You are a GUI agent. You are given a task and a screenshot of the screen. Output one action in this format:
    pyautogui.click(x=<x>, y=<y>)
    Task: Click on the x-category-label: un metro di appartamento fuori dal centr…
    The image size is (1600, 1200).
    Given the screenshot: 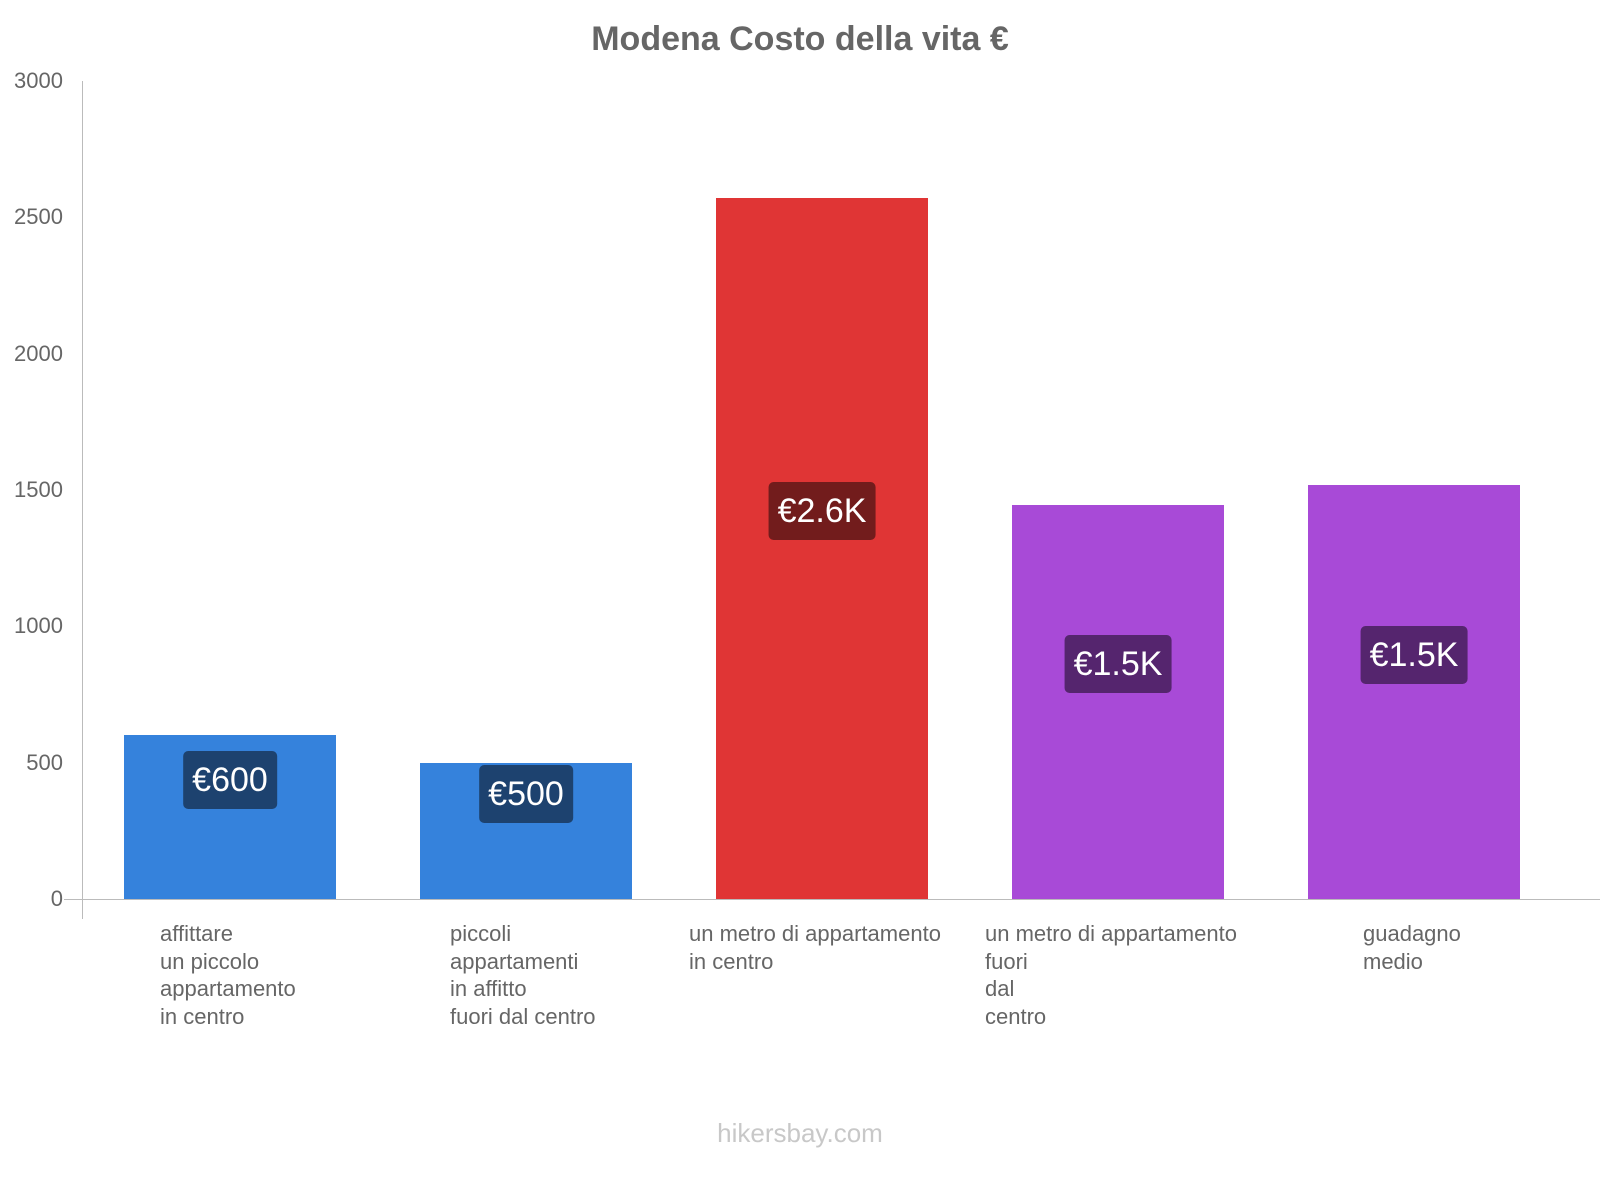 What is the action you would take?
    pyautogui.click(x=1111, y=975)
    